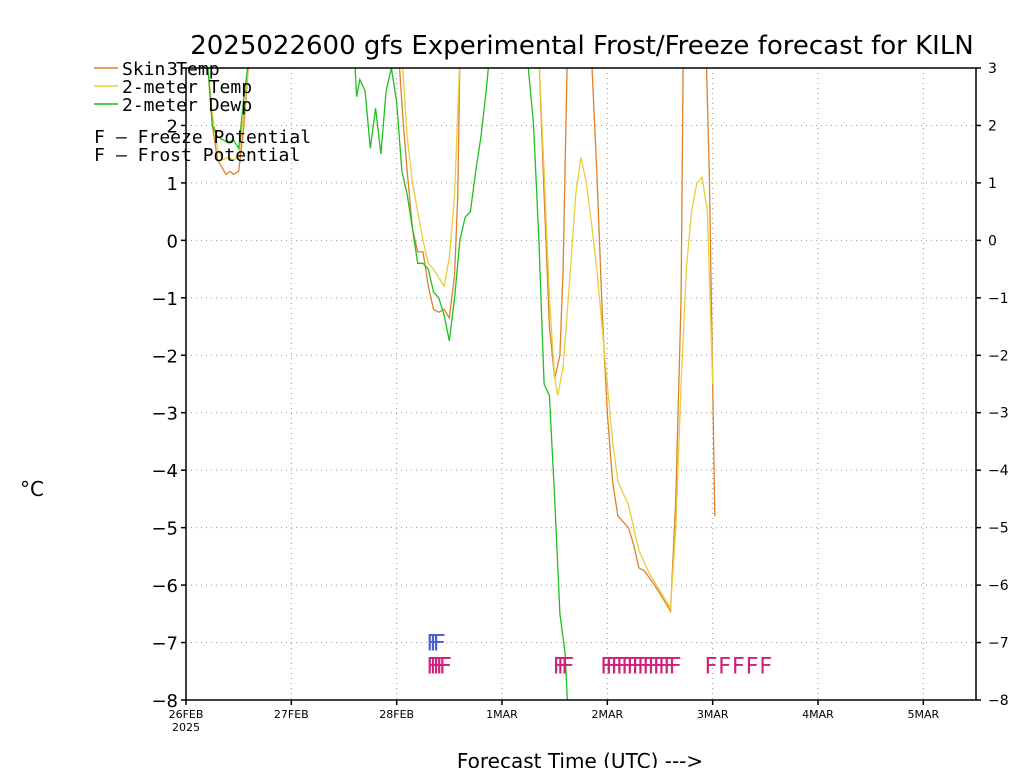 The image size is (1024, 768). I want to click on x-tick-label: 28FEB, so click(396, 714).